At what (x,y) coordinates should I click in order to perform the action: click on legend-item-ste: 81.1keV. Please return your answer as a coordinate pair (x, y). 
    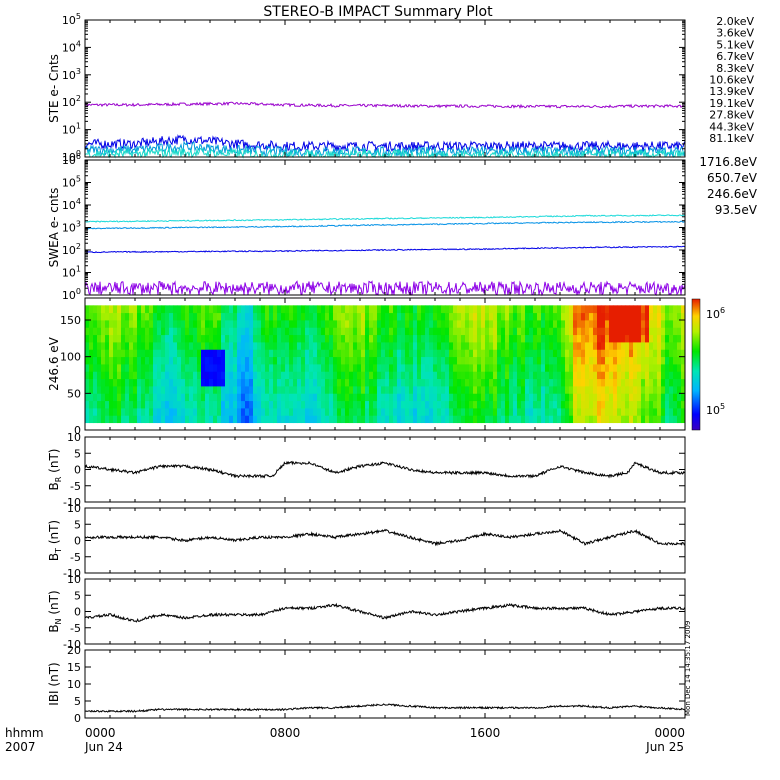
    Looking at the image, I should click on (731, 138).